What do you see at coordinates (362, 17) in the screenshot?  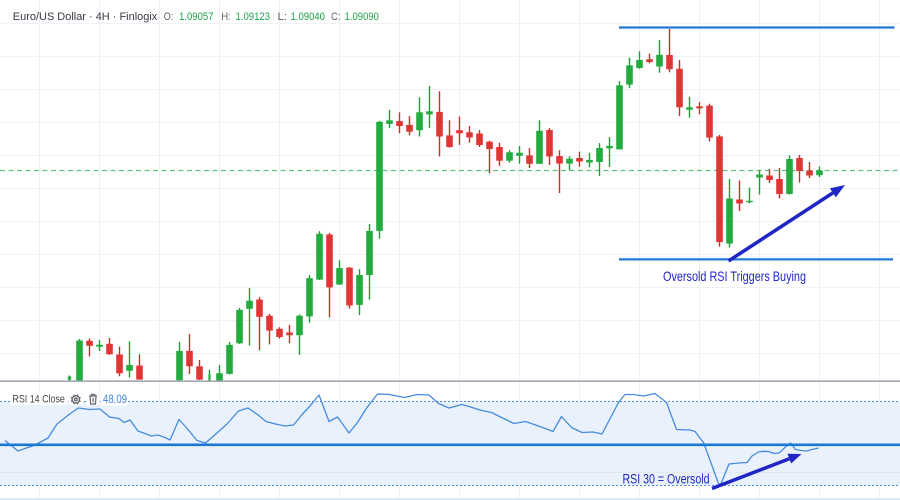 I see `svg-text: 1.09090` at bounding box center [362, 17].